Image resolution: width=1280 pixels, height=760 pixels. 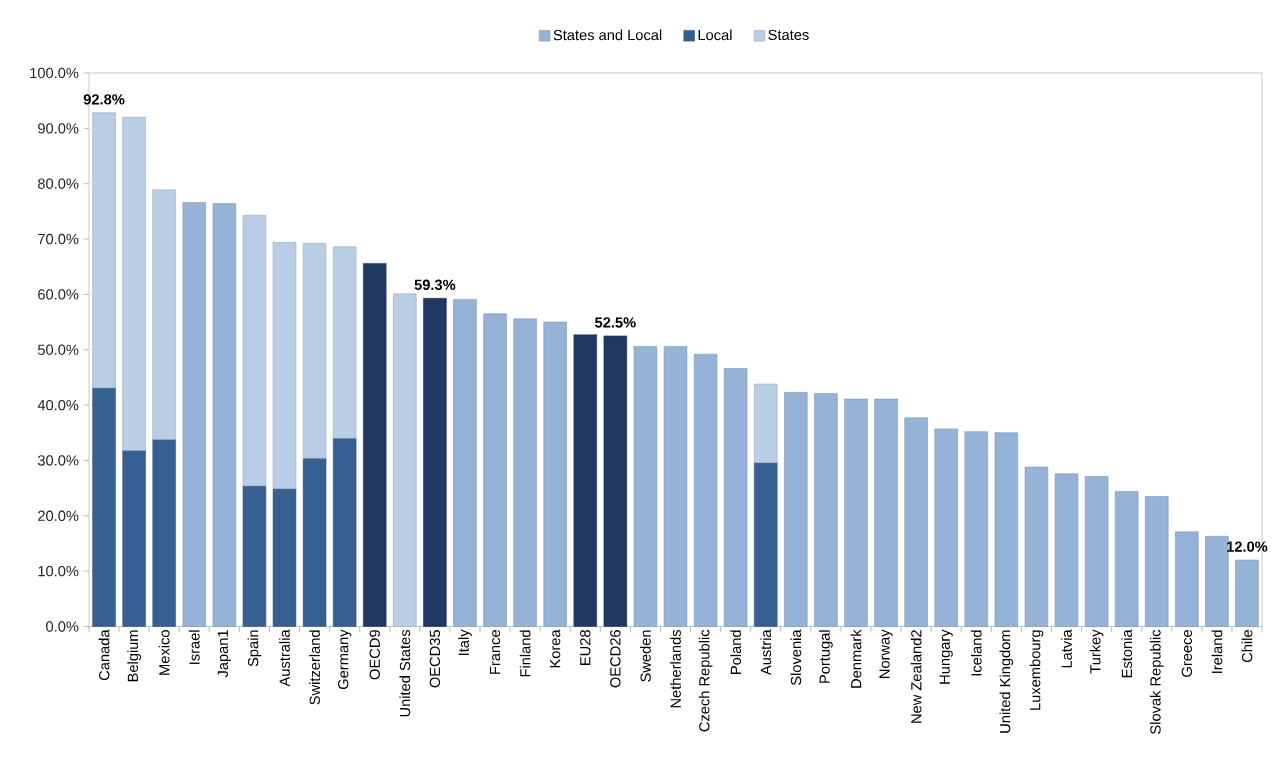 What do you see at coordinates (104, 99) in the screenshot?
I see `total-label: 92.8%` at bounding box center [104, 99].